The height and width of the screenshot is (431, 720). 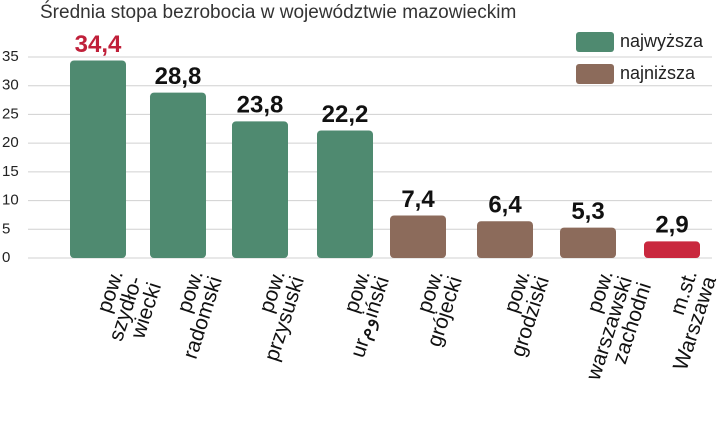 What do you see at coordinates (178, 76) in the screenshot?
I see `value-label: 28,8` at bounding box center [178, 76].